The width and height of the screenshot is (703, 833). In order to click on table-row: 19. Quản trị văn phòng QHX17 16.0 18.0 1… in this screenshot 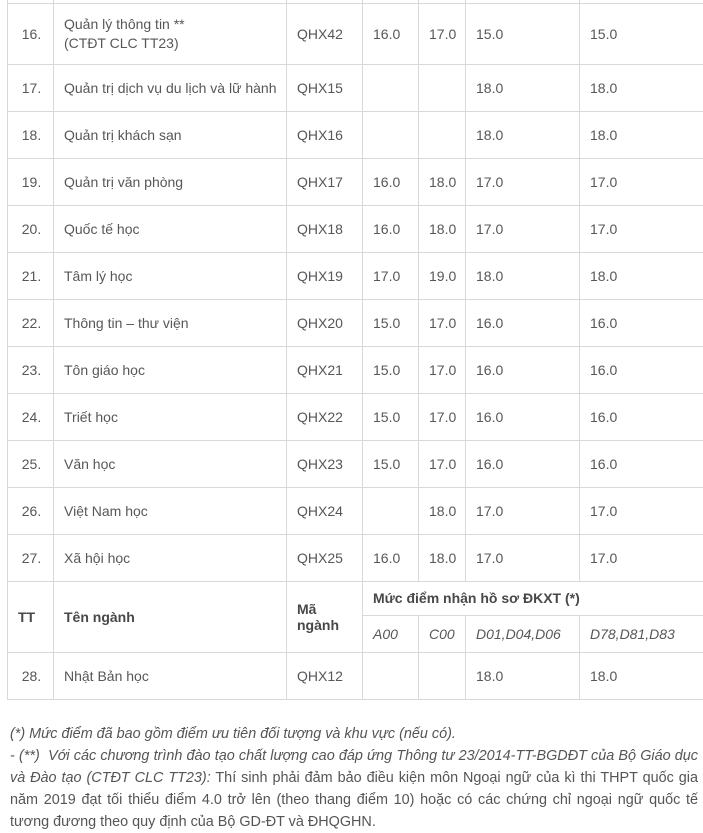, I will do `click(355, 181)`.